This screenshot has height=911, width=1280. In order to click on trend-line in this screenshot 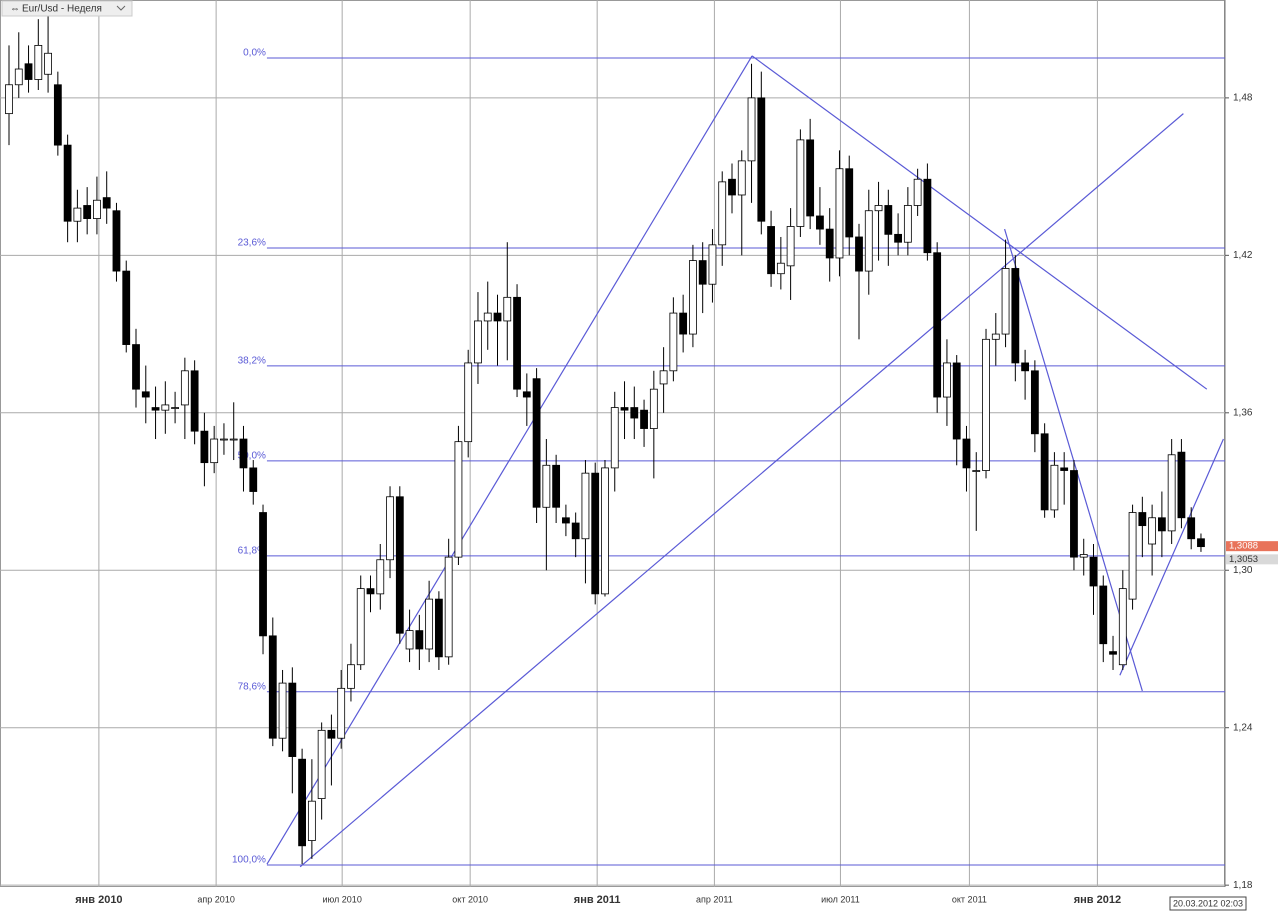, I will do `click(1171, 557)`.